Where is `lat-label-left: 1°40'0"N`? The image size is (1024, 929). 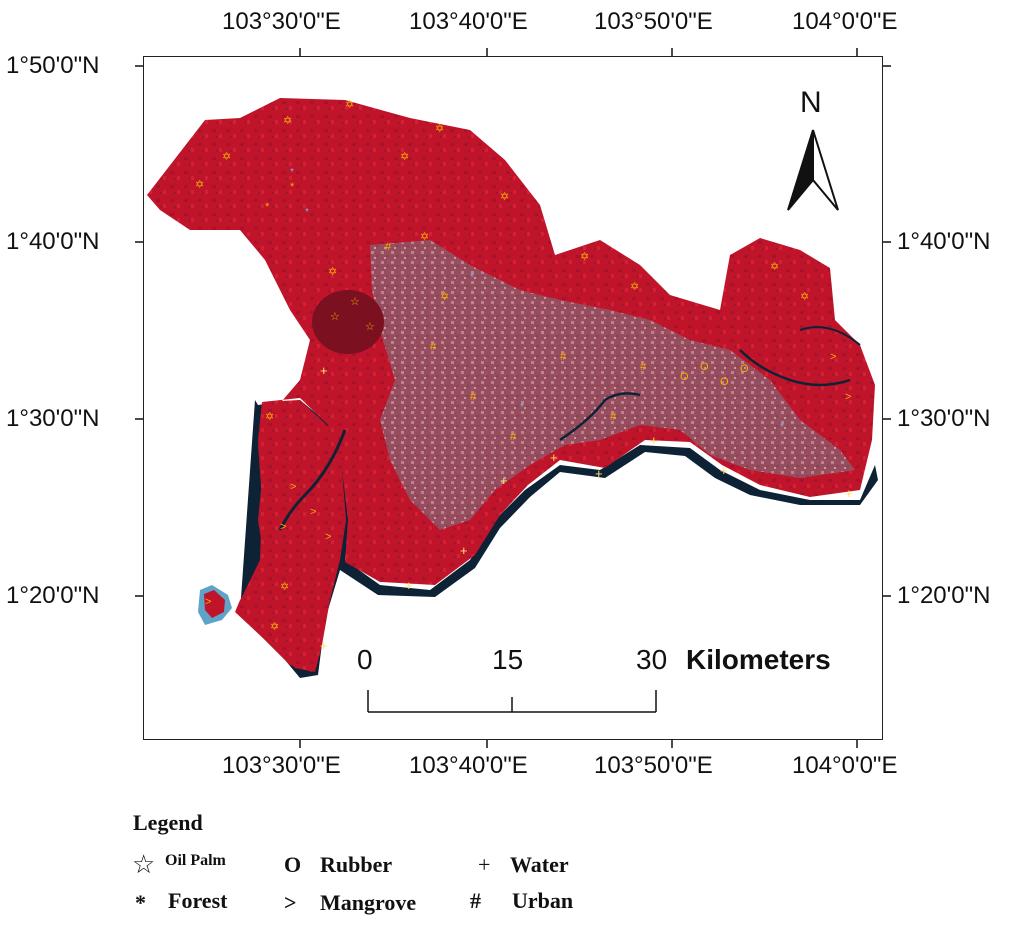 lat-label-left: 1°40'0"N is located at coordinates (53, 241).